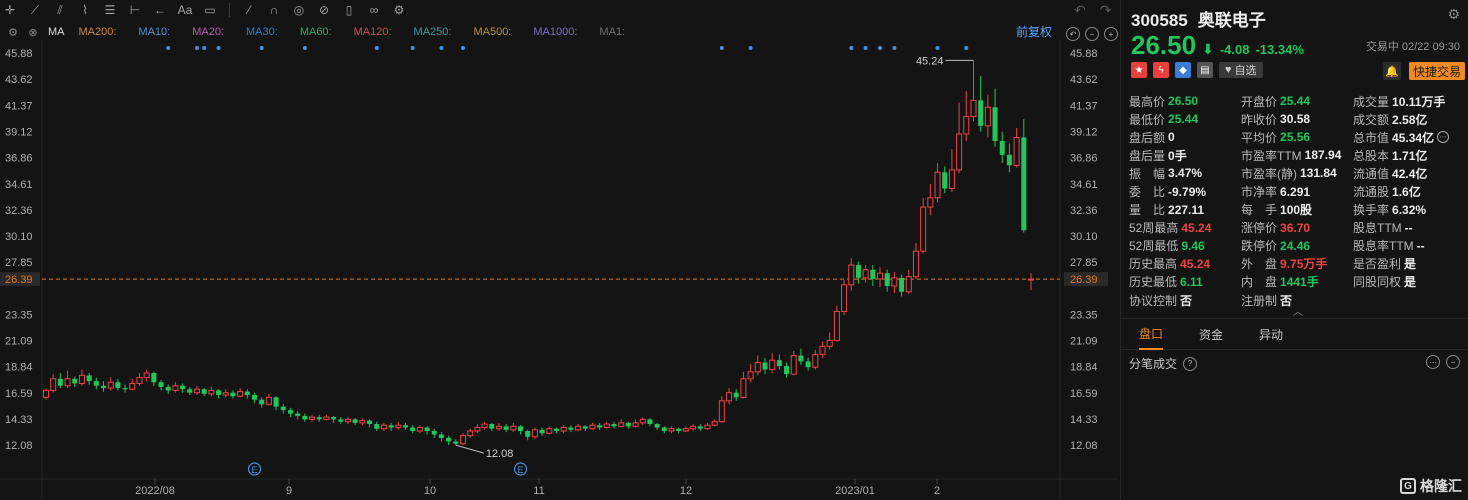 The image size is (1468, 500). I want to click on ma-legend-item: MA30:, so click(262, 32).